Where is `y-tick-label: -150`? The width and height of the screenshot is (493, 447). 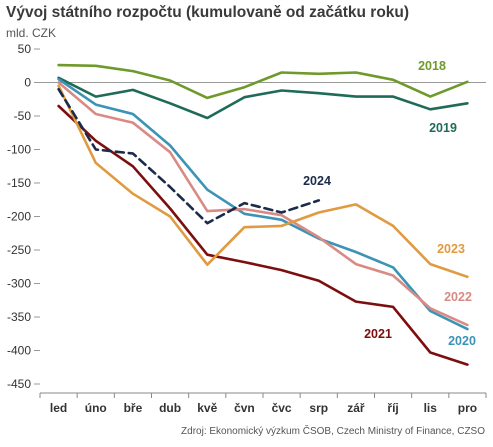 y-tick-label: -150 is located at coordinates (19, 183).